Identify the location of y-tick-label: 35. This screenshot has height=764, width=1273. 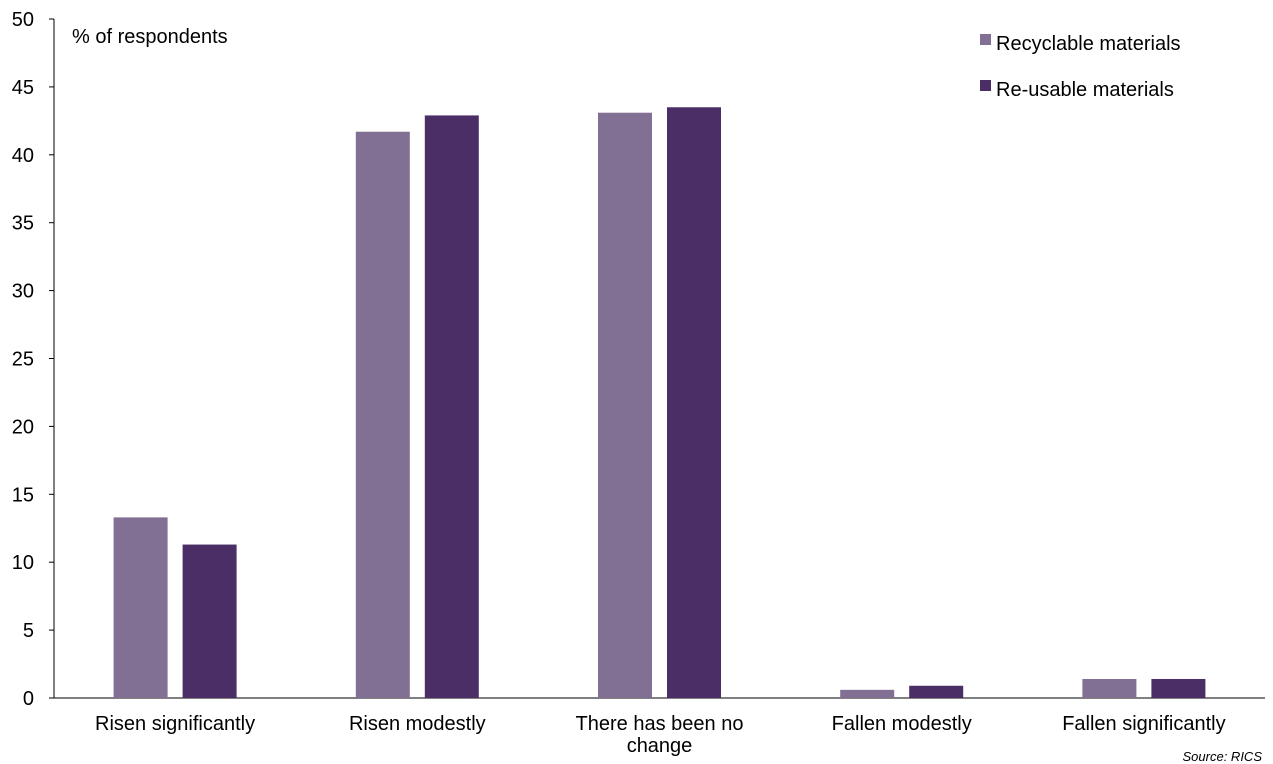
(23, 224).